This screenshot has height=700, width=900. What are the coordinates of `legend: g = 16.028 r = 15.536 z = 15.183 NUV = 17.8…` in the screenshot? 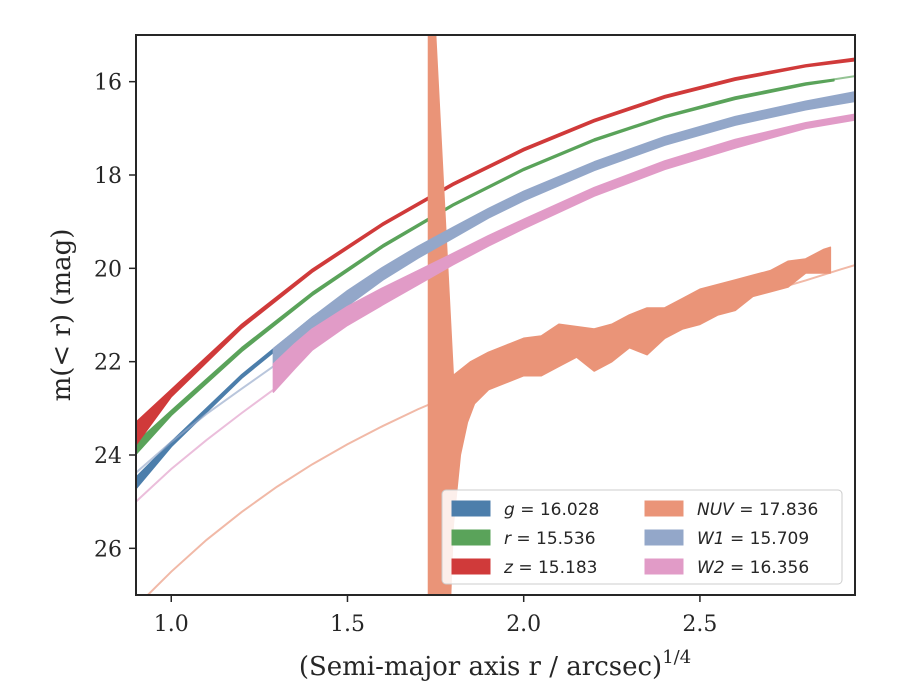 It's located at (642, 537).